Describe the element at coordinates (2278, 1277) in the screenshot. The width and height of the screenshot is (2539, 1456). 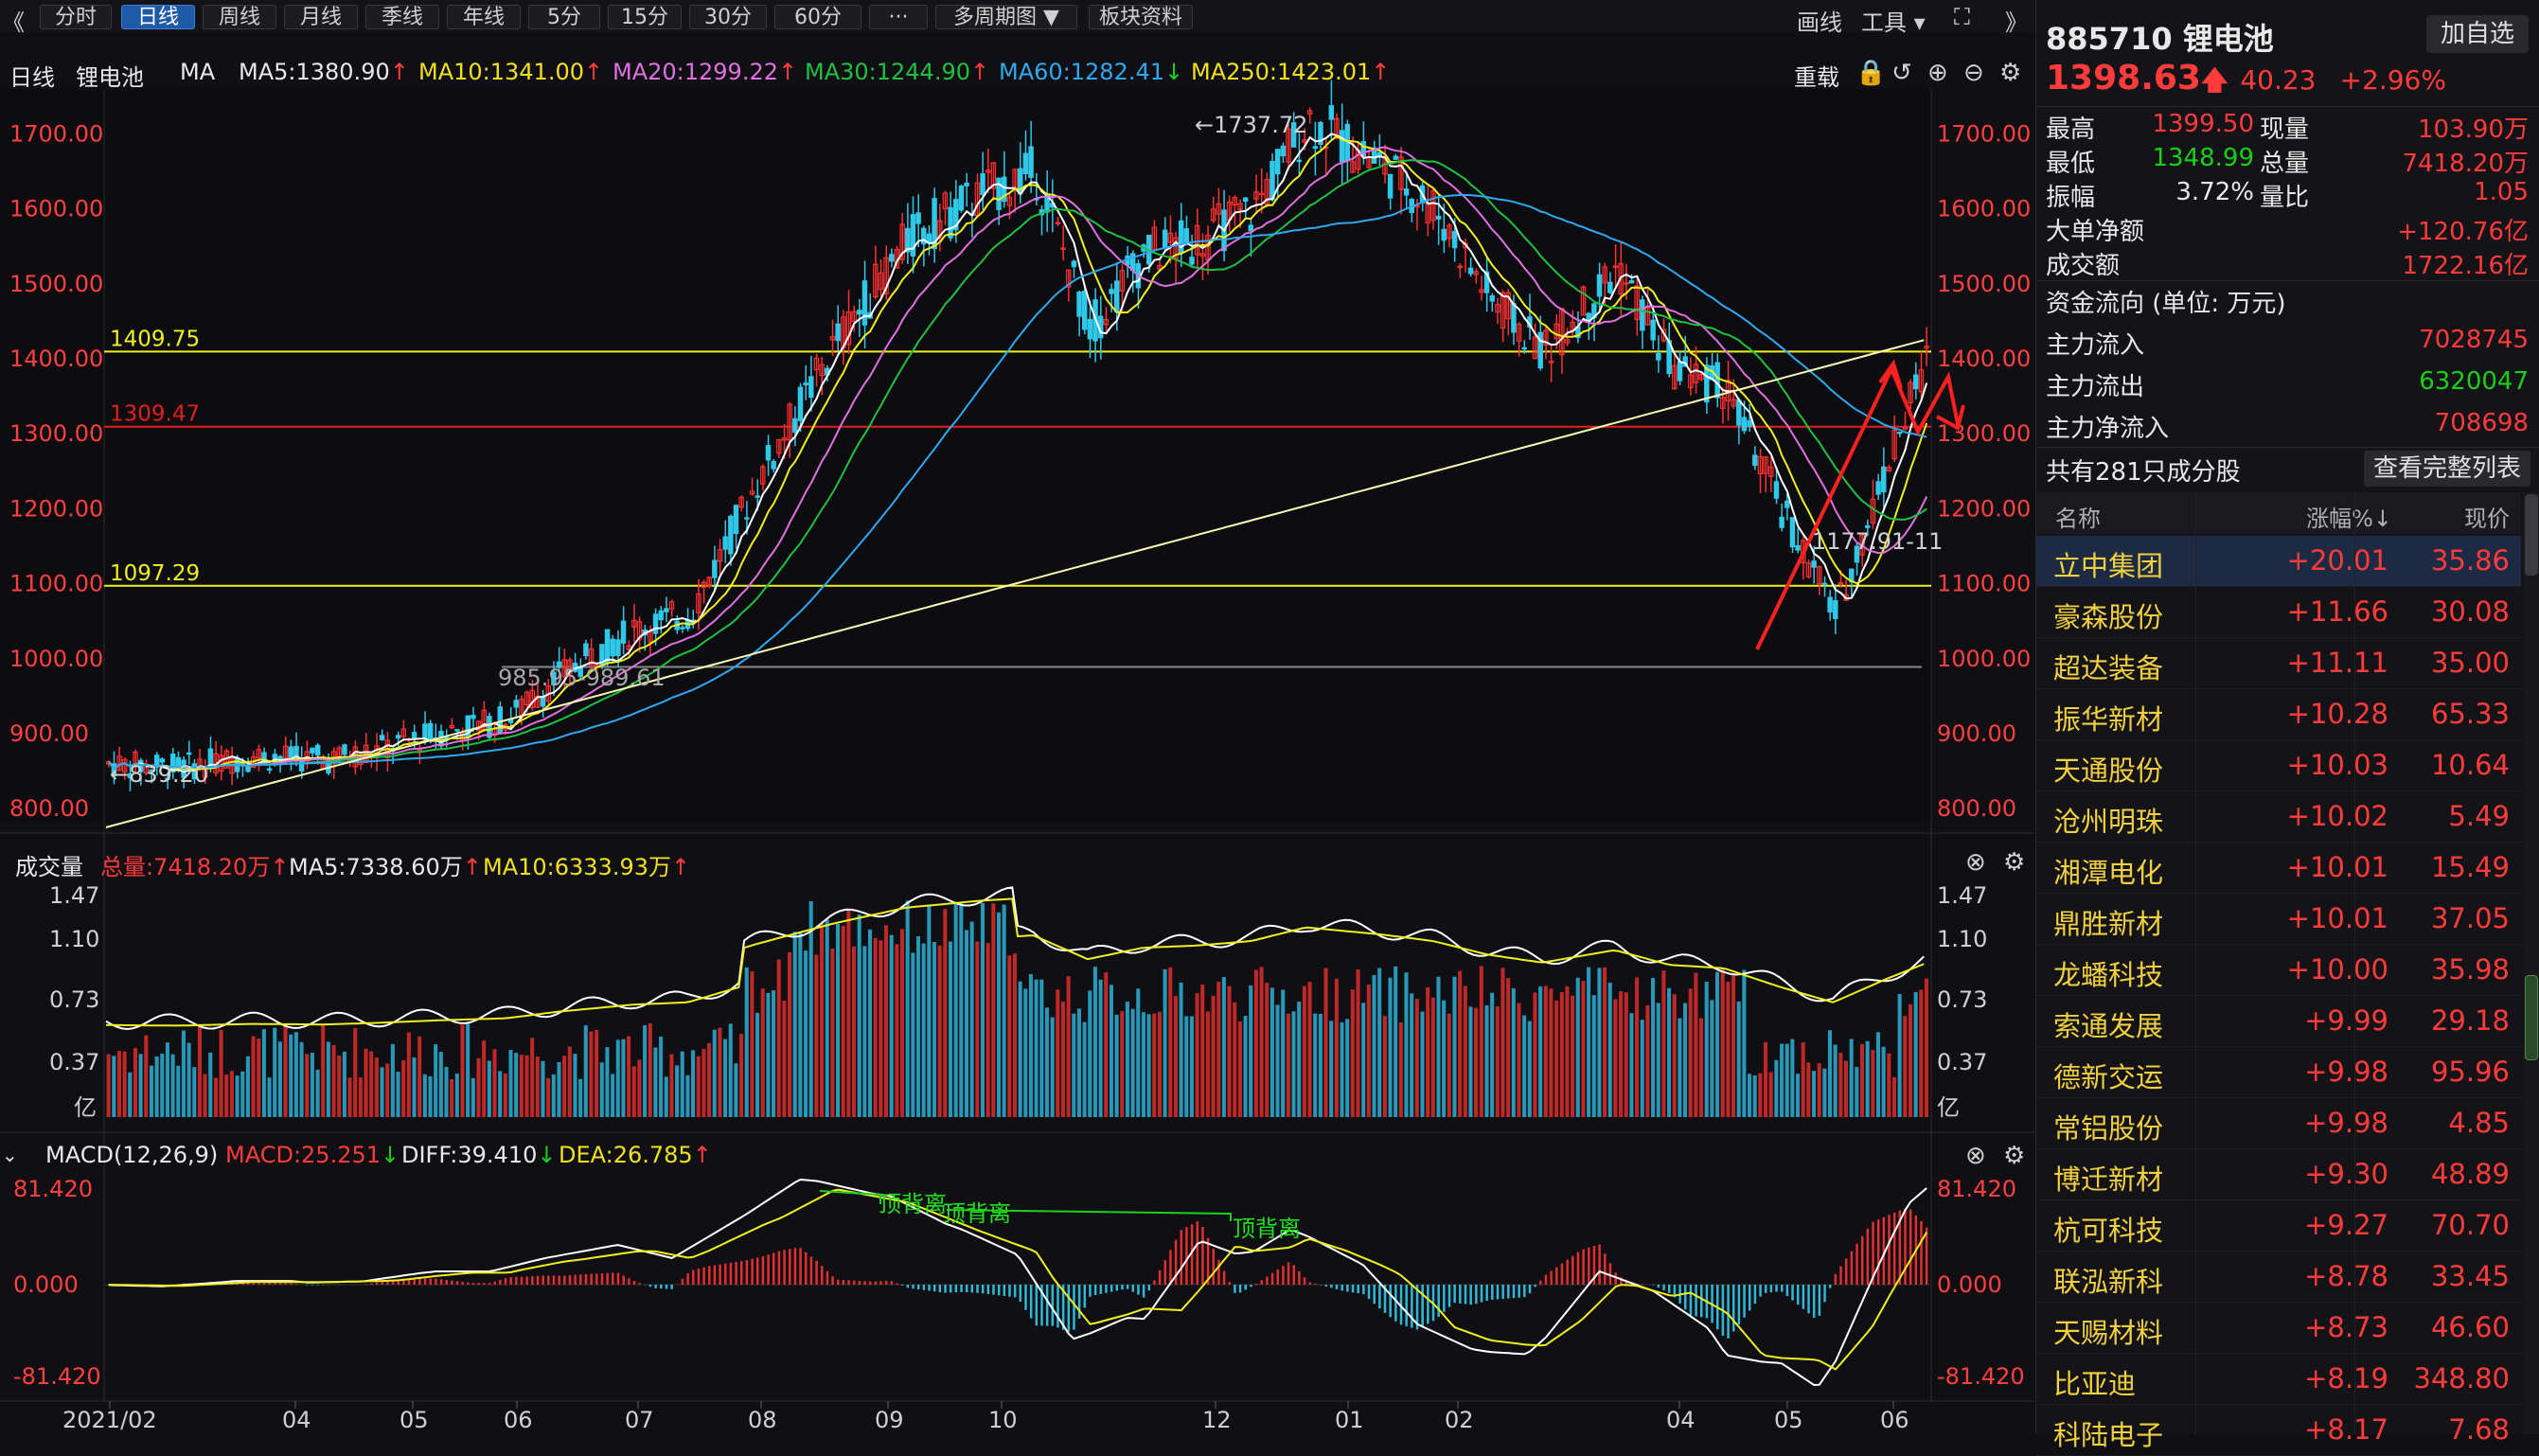
I see `stock-row: 联泓新科 +8.78 33.45` at that location.